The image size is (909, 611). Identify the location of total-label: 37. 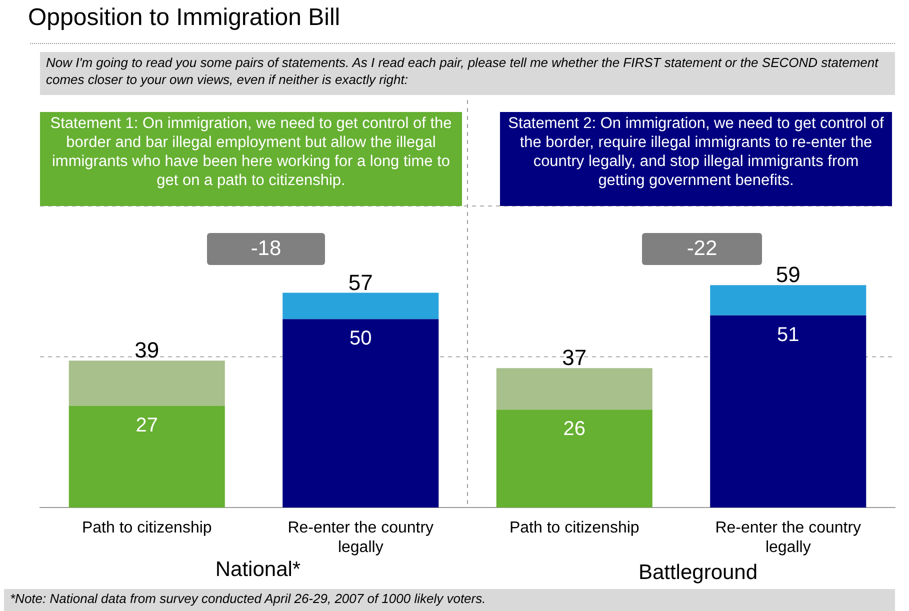
(574, 357).